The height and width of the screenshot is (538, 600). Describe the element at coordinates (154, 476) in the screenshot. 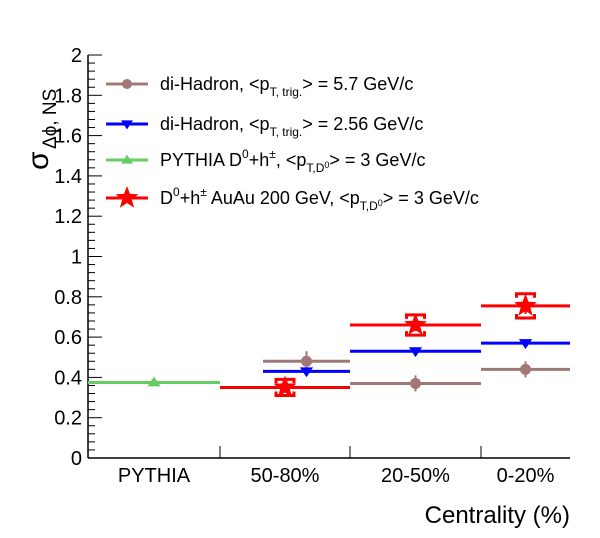

I see `x-category-label: PYTHIA` at that location.